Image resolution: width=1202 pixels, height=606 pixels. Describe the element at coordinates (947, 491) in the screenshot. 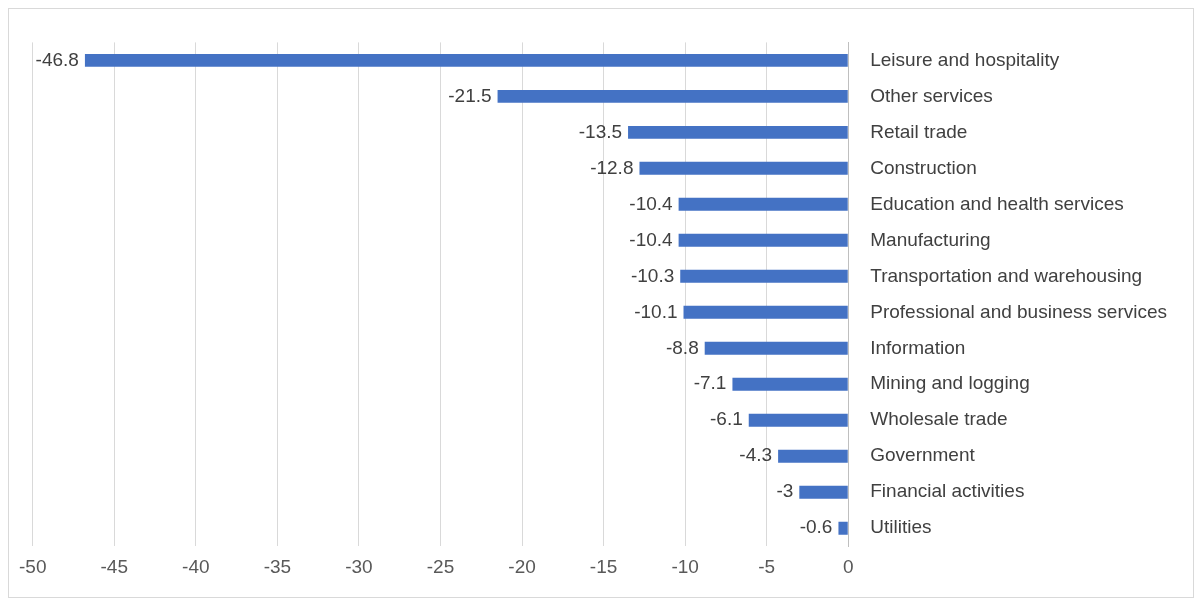

I see `y-tick-label: Financial activities` at that location.